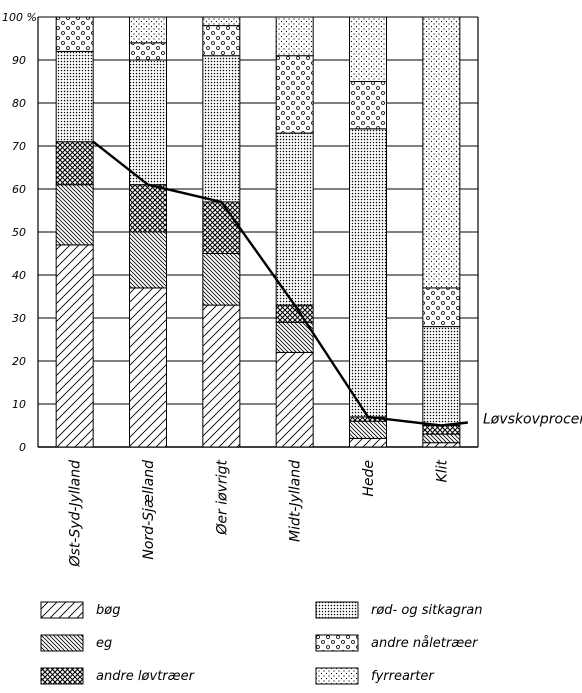  What do you see at coordinates (149, 510) in the screenshot?
I see `category-label: Nord-Sjælland` at bounding box center [149, 510].